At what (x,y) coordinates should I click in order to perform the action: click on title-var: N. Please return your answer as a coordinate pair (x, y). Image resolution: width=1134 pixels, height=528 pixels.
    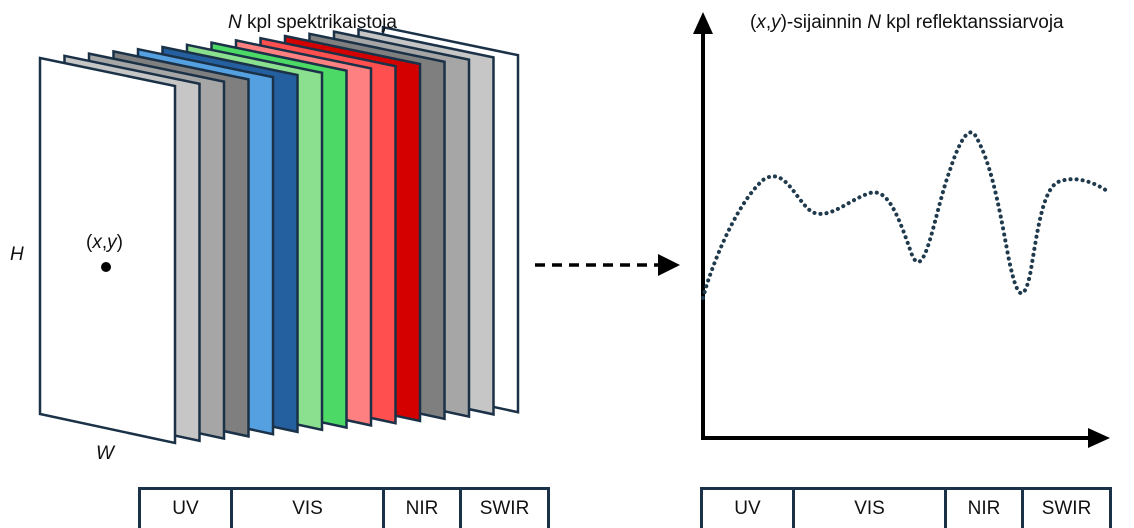
    Looking at the image, I should click on (874, 22).